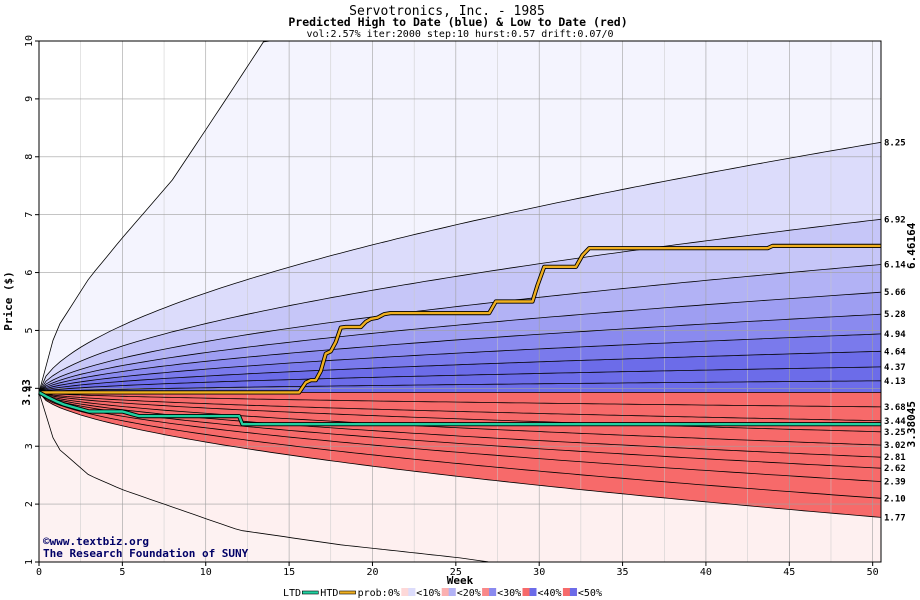 The width and height of the screenshot is (920, 600). Describe the element at coordinates (895, 499) in the screenshot. I see `band-end-label: 2.10` at that location.